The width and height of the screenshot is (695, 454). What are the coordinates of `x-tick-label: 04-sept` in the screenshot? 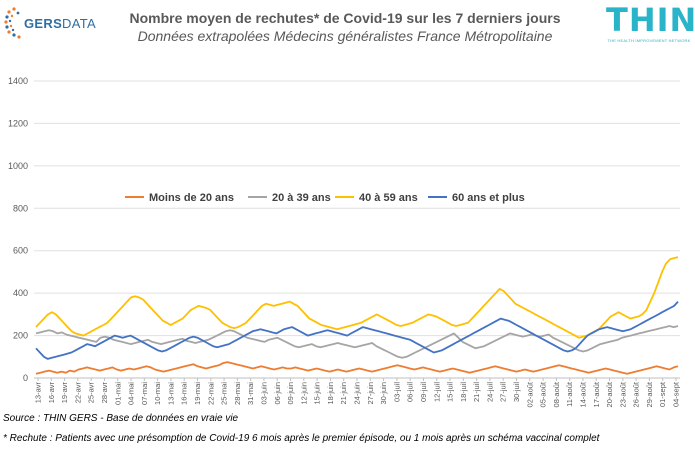 It's located at (676, 394).